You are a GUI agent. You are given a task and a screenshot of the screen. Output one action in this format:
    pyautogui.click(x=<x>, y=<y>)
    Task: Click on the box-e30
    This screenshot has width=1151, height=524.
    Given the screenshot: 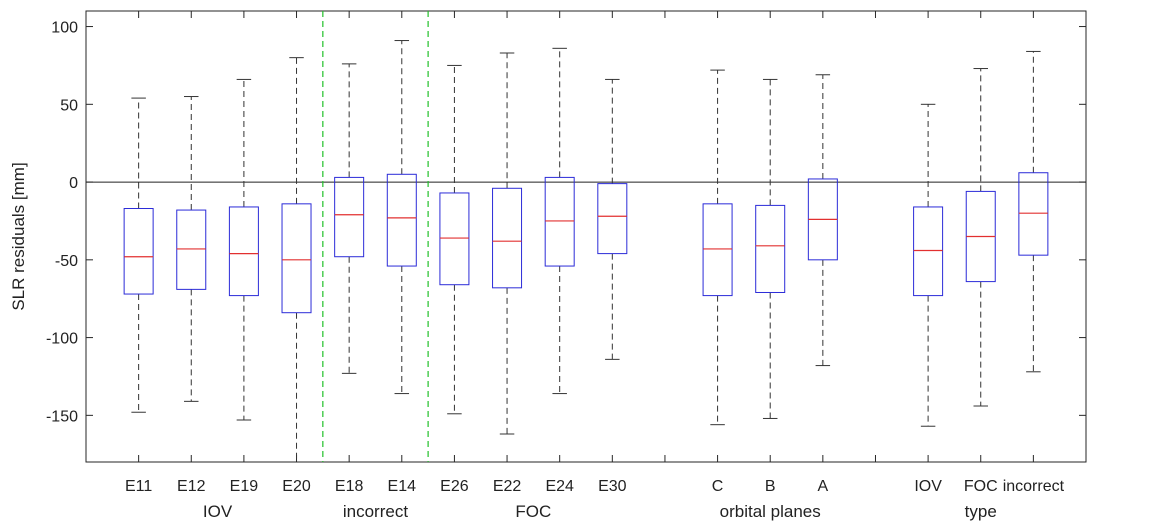 What is the action you would take?
    pyautogui.click(x=612, y=219)
    